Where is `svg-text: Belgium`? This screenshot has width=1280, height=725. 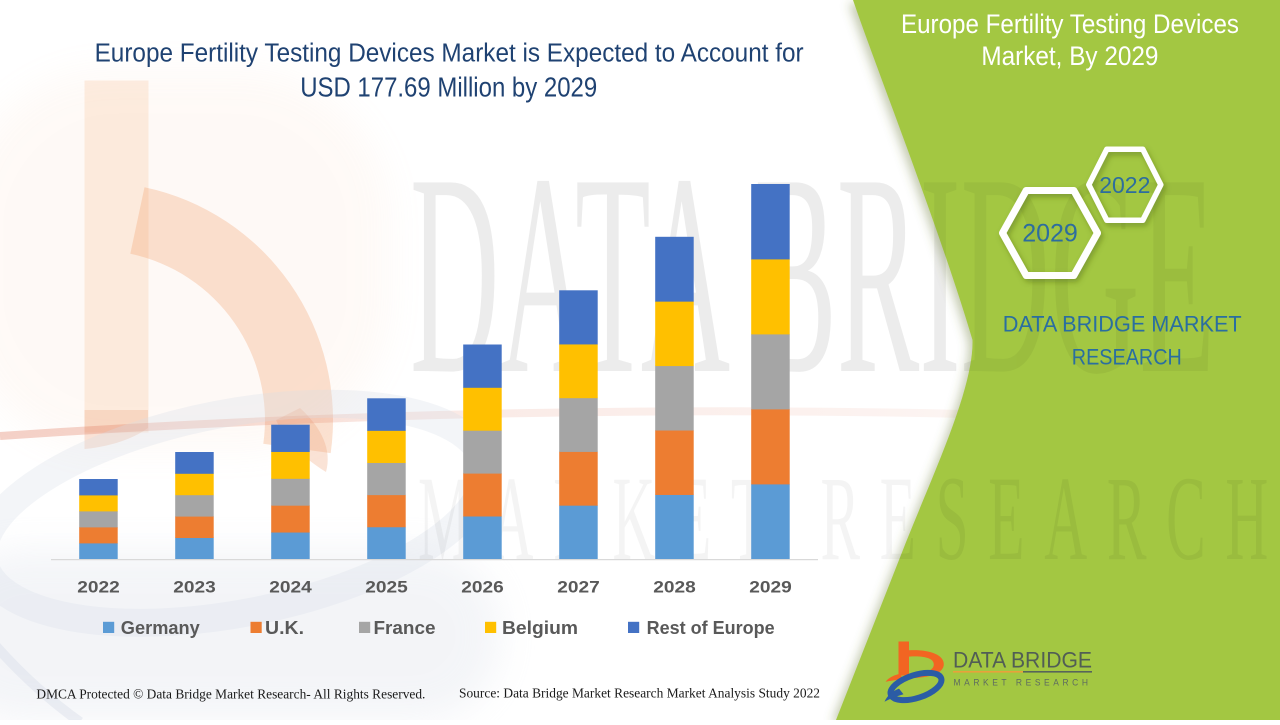 svg-text: Belgium is located at coordinates (540, 628).